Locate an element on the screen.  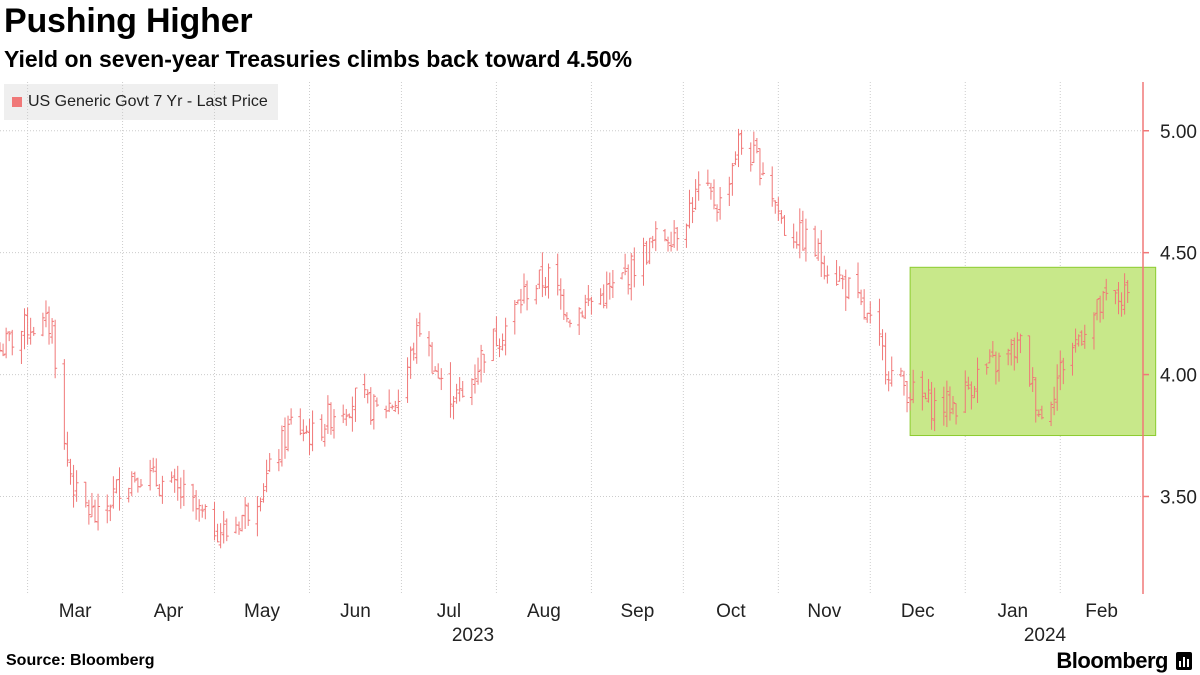
x-tick-label: Nov is located at coordinates (824, 611).